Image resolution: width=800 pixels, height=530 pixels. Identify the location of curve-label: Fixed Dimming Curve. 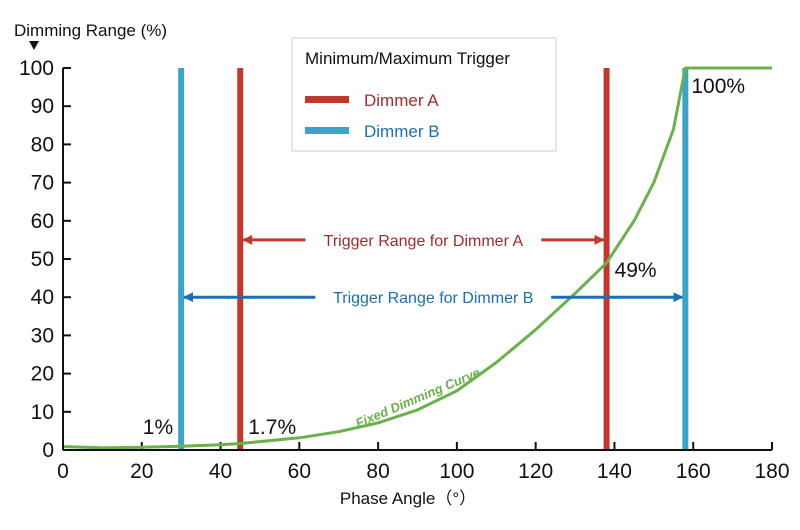
(417, 398).